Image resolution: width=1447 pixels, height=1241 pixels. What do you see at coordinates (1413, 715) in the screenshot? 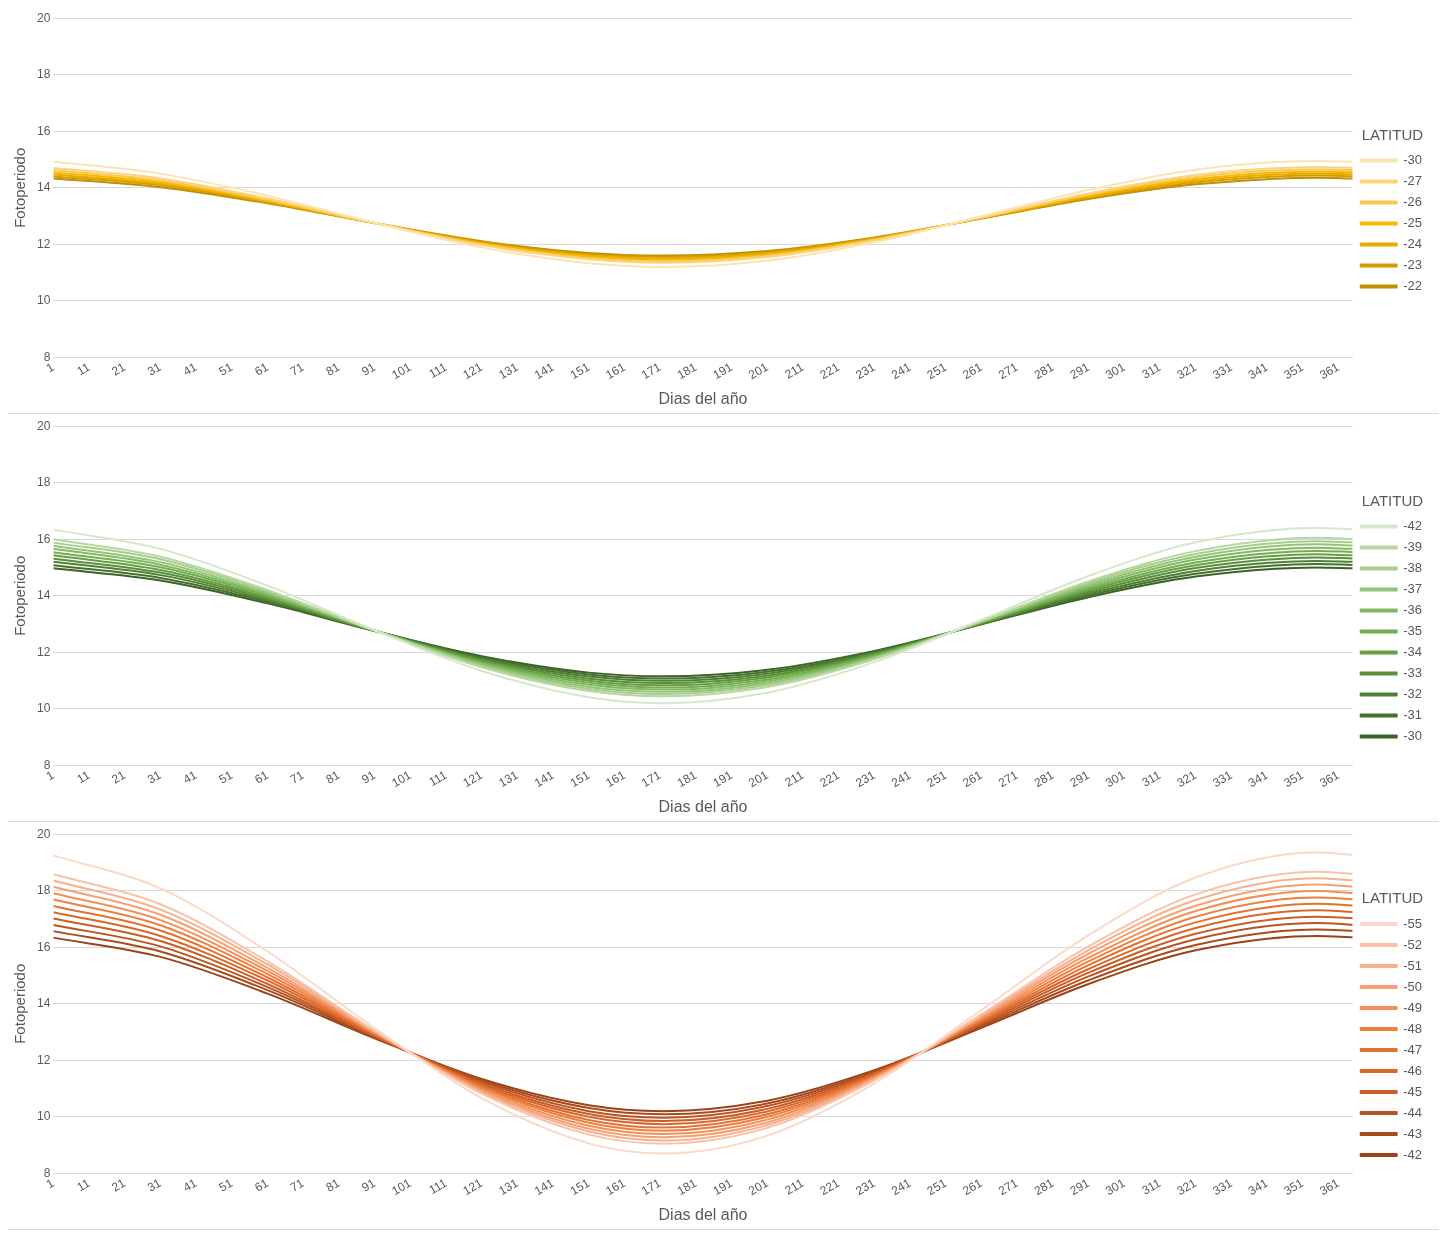
I see `legend-label: -31` at bounding box center [1413, 715].